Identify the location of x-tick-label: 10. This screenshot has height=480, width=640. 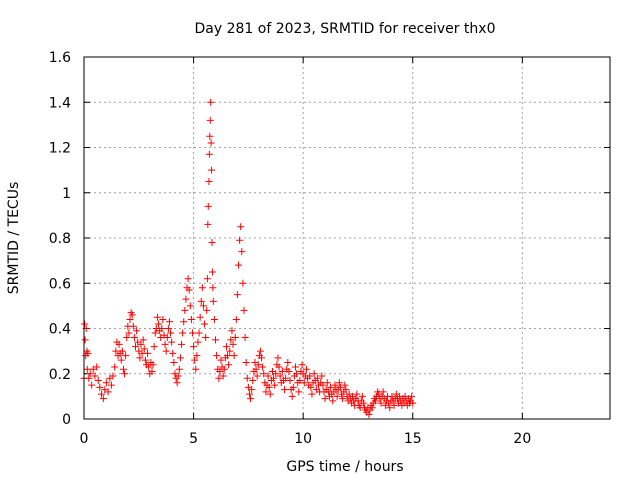
(303, 439).